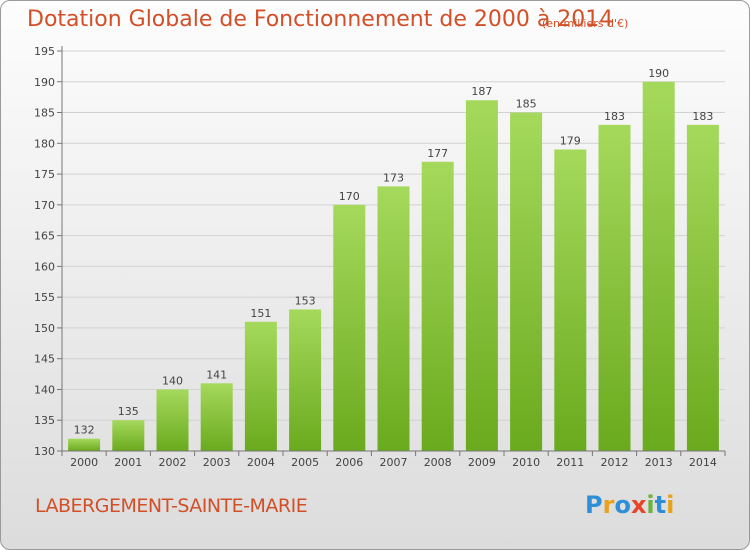 This screenshot has width=750, height=550. I want to click on x-tick-label: 2009, so click(482, 462).